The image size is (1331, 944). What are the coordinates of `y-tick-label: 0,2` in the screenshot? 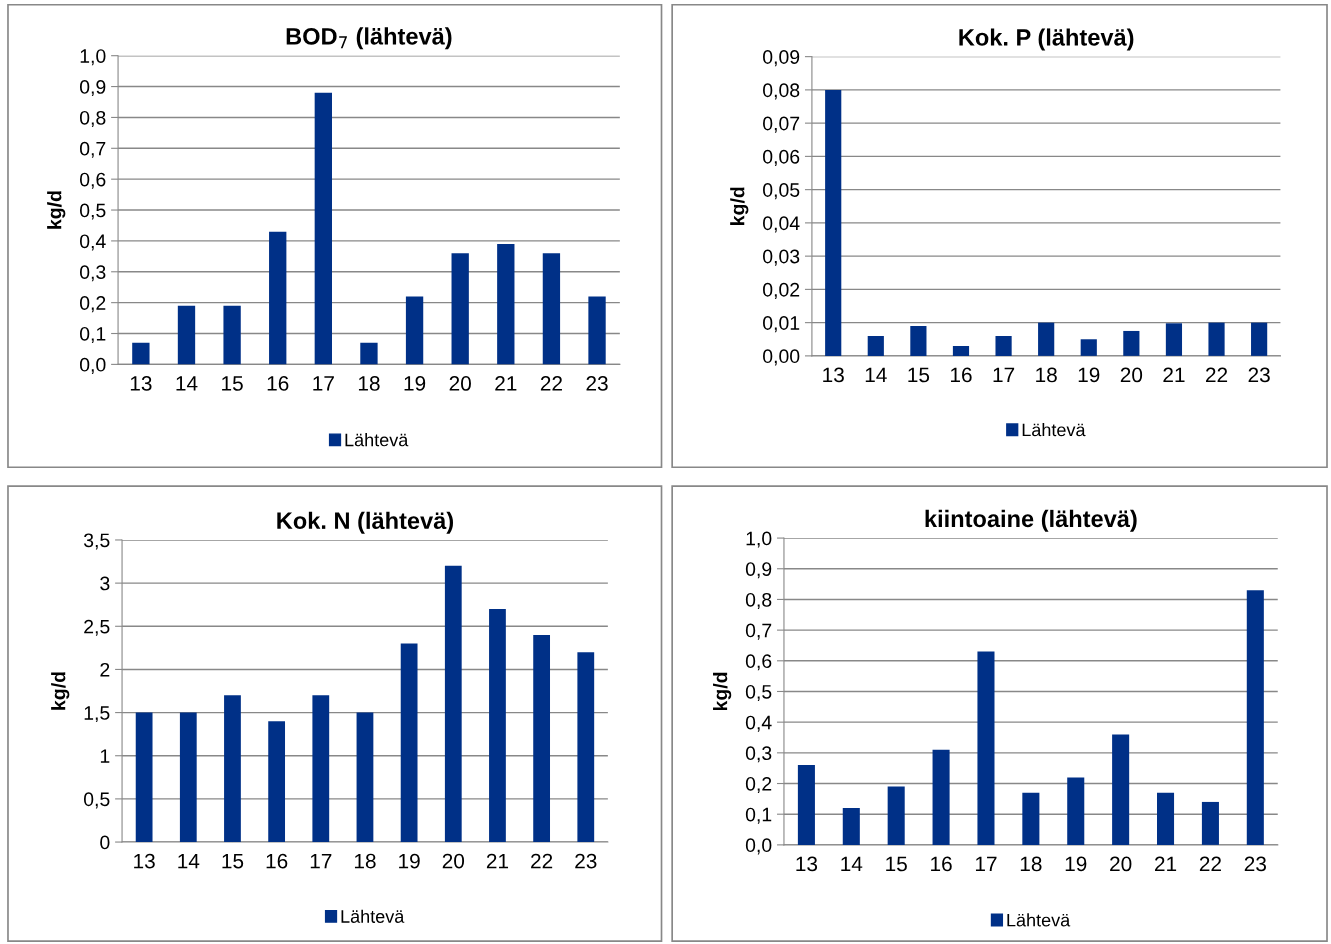 It's located at (92, 304).